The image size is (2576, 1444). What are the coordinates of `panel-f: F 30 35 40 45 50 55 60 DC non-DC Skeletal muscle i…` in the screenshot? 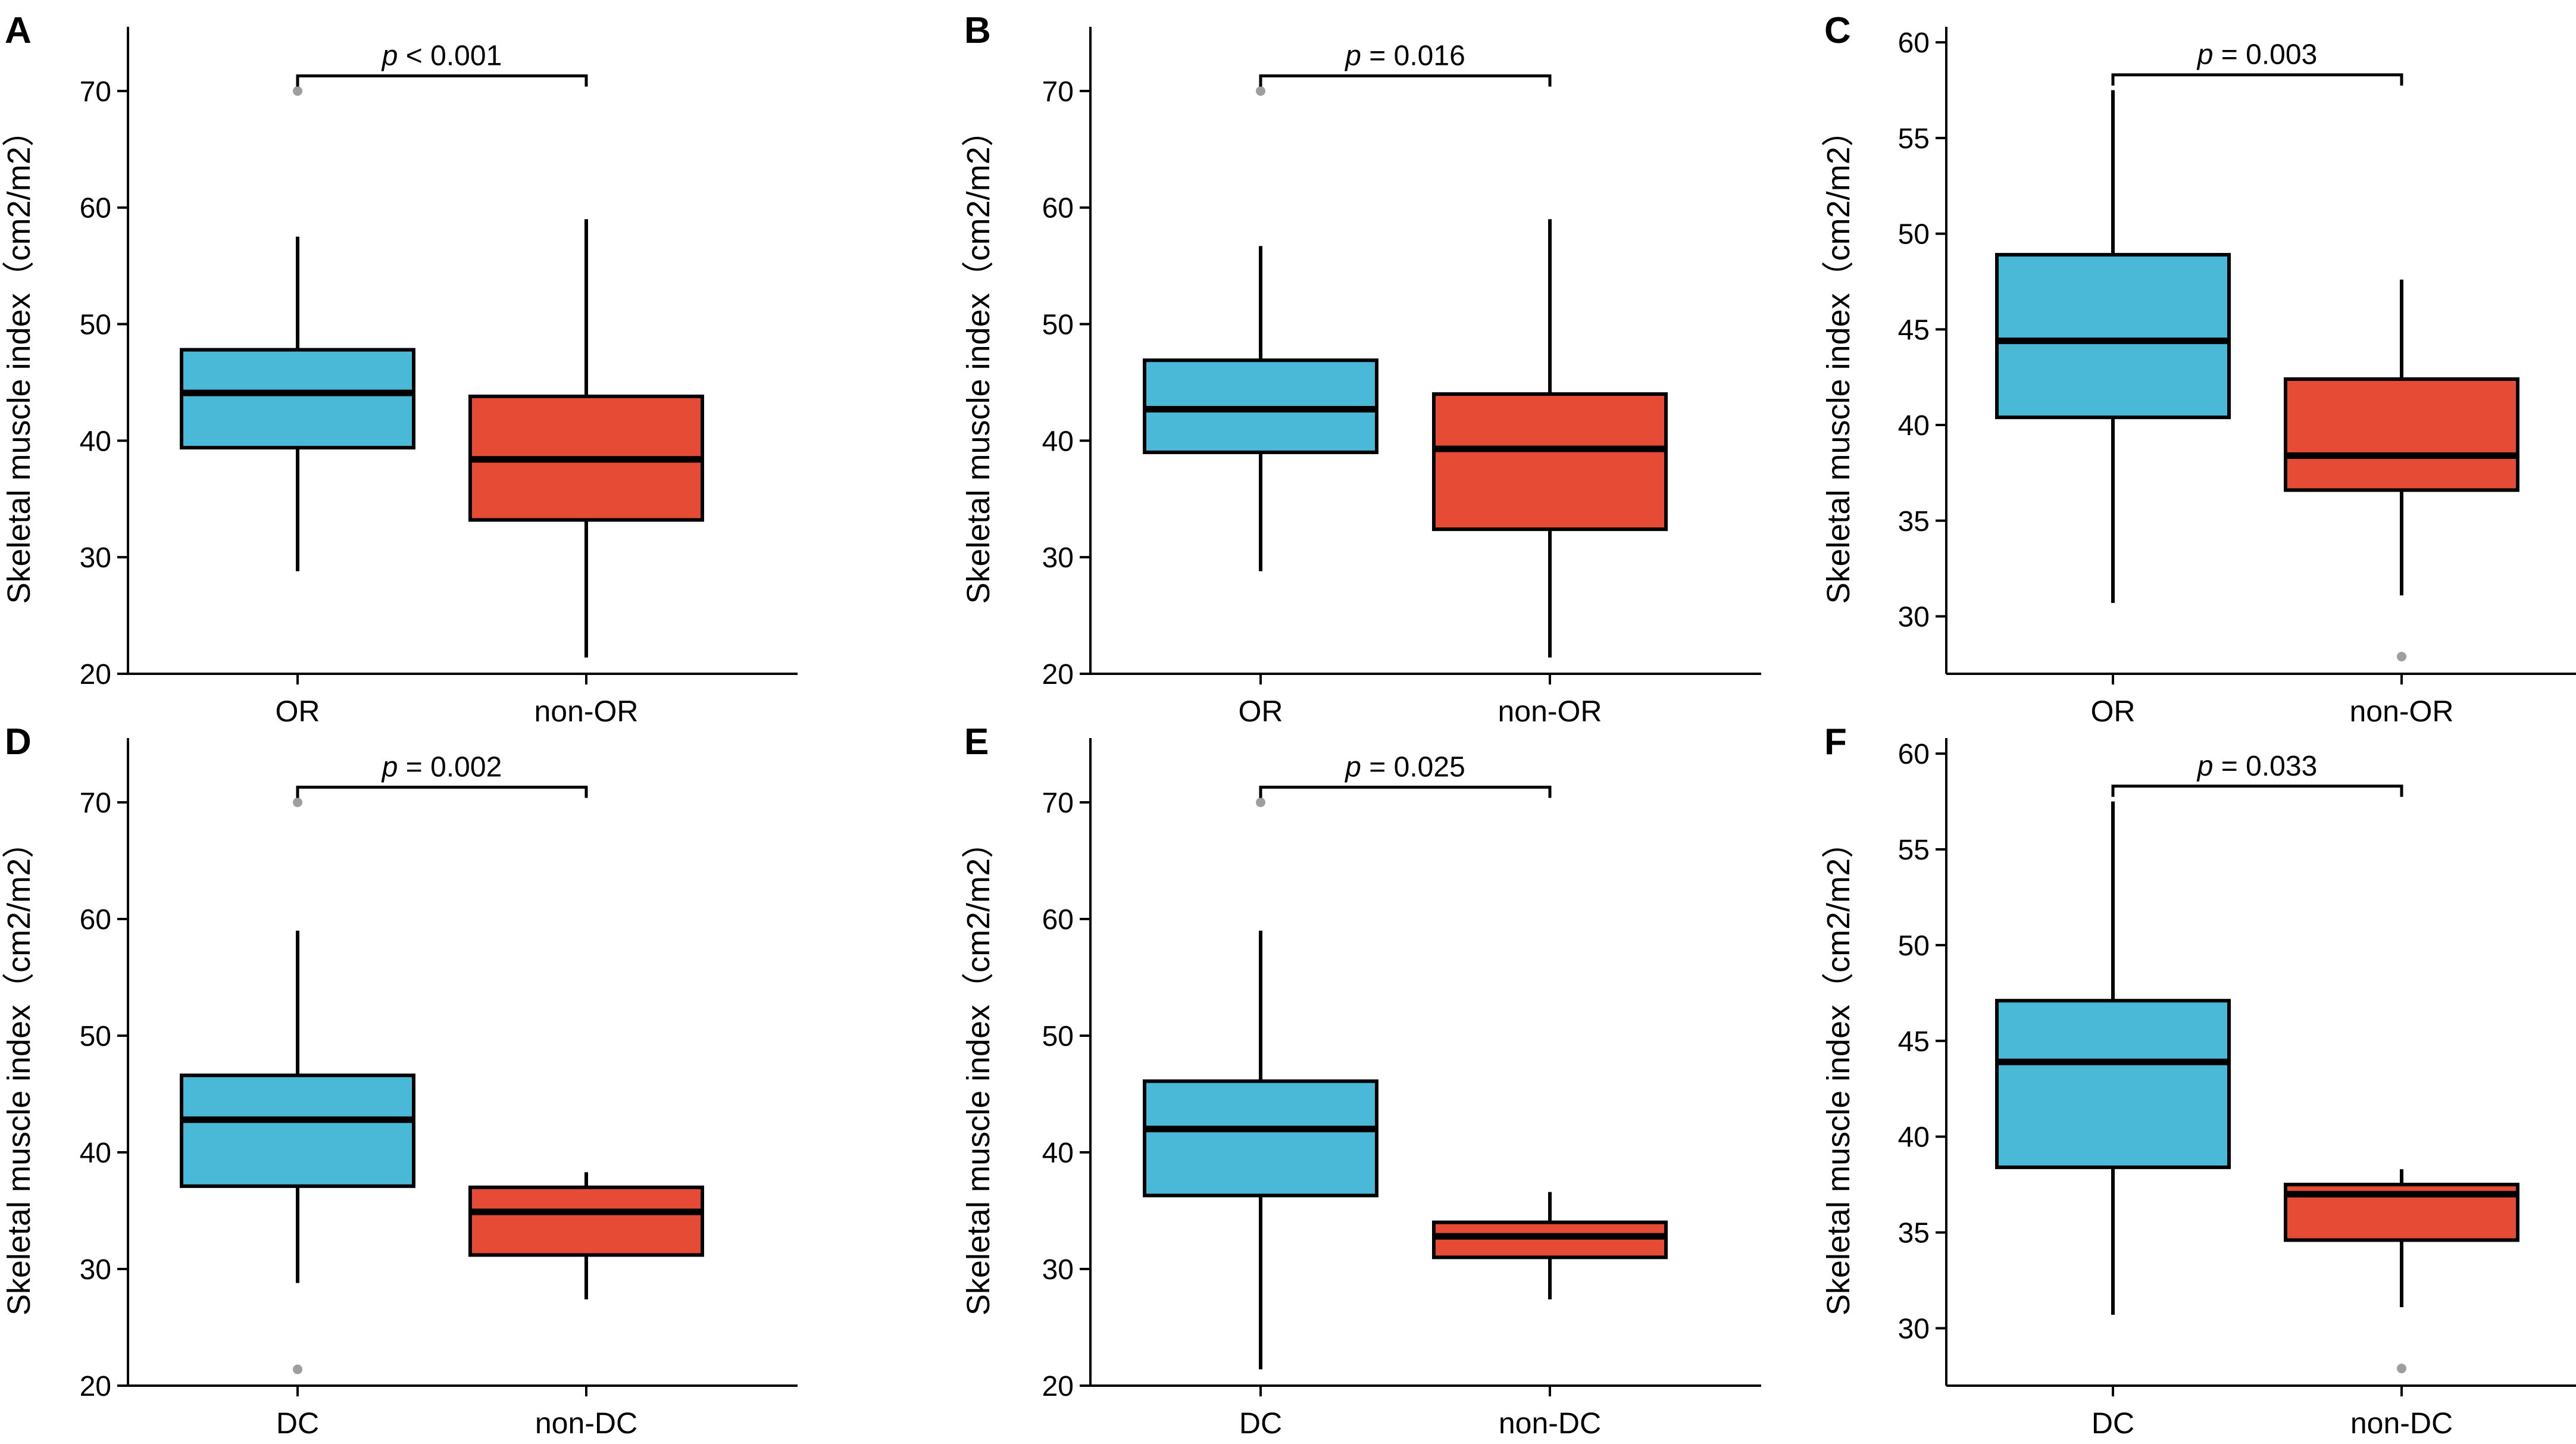 It's located at (2198, 1080).